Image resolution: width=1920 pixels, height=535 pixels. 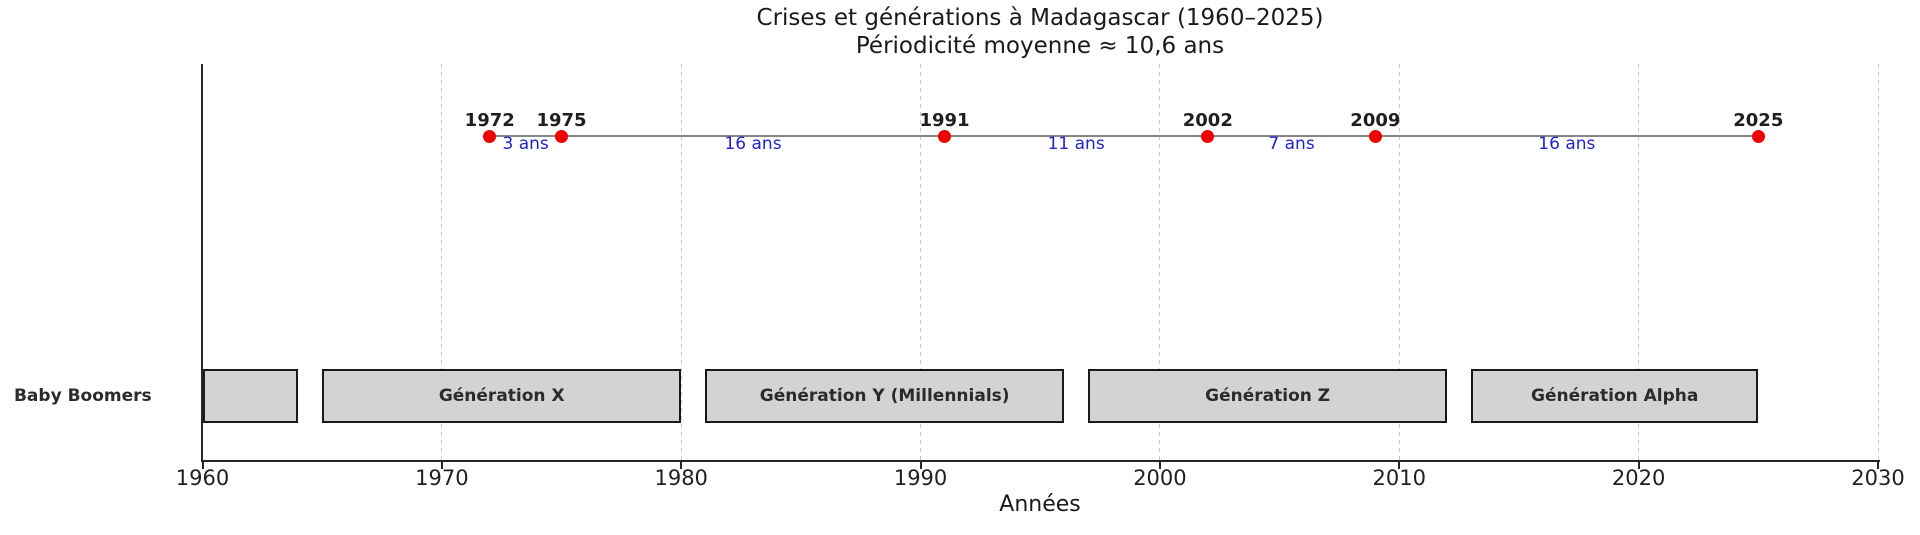 I want to click on interval-label: 11 ans, so click(x=1076, y=144).